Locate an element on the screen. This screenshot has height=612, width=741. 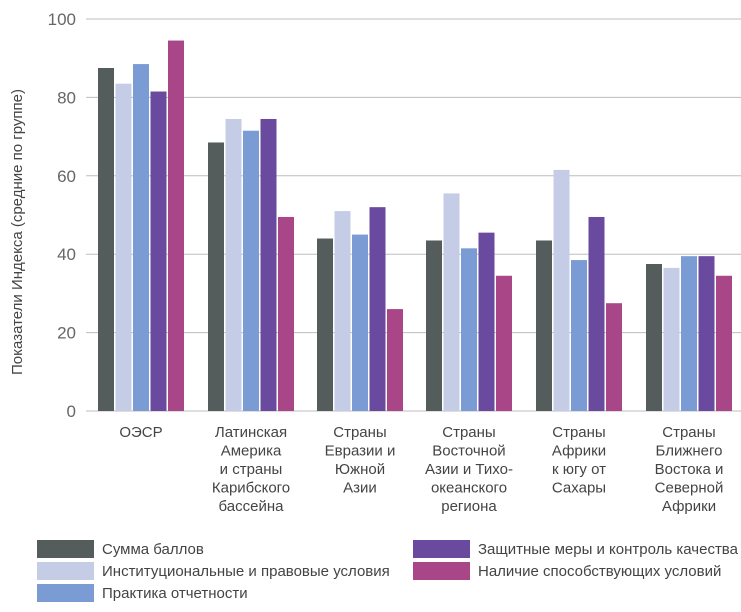
category-label: Страны Евразии и Южной Азии is located at coordinates (360, 460).